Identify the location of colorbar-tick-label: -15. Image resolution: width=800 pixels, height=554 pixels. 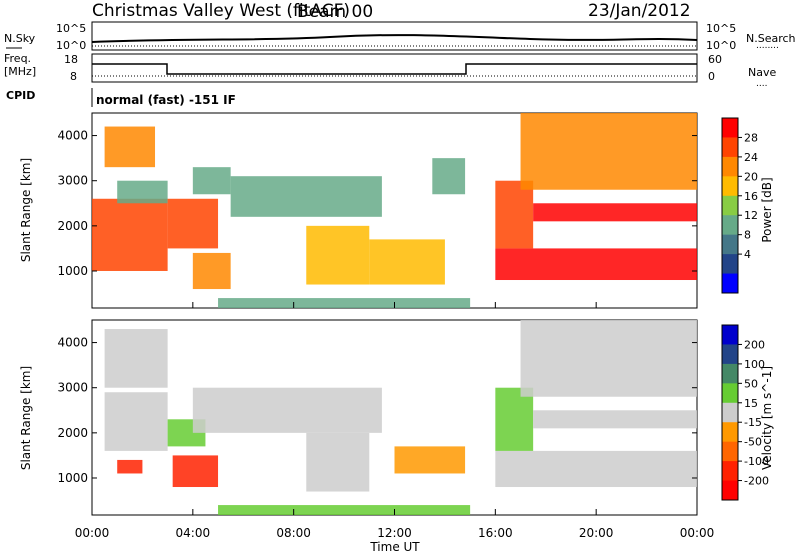
(753, 422).